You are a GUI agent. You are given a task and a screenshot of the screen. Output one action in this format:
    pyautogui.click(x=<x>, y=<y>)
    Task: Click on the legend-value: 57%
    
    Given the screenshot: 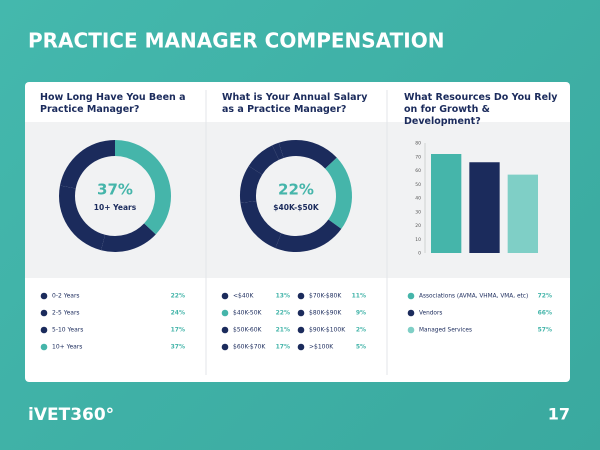 What is the action you would take?
    pyautogui.click(x=545, y=330)
    